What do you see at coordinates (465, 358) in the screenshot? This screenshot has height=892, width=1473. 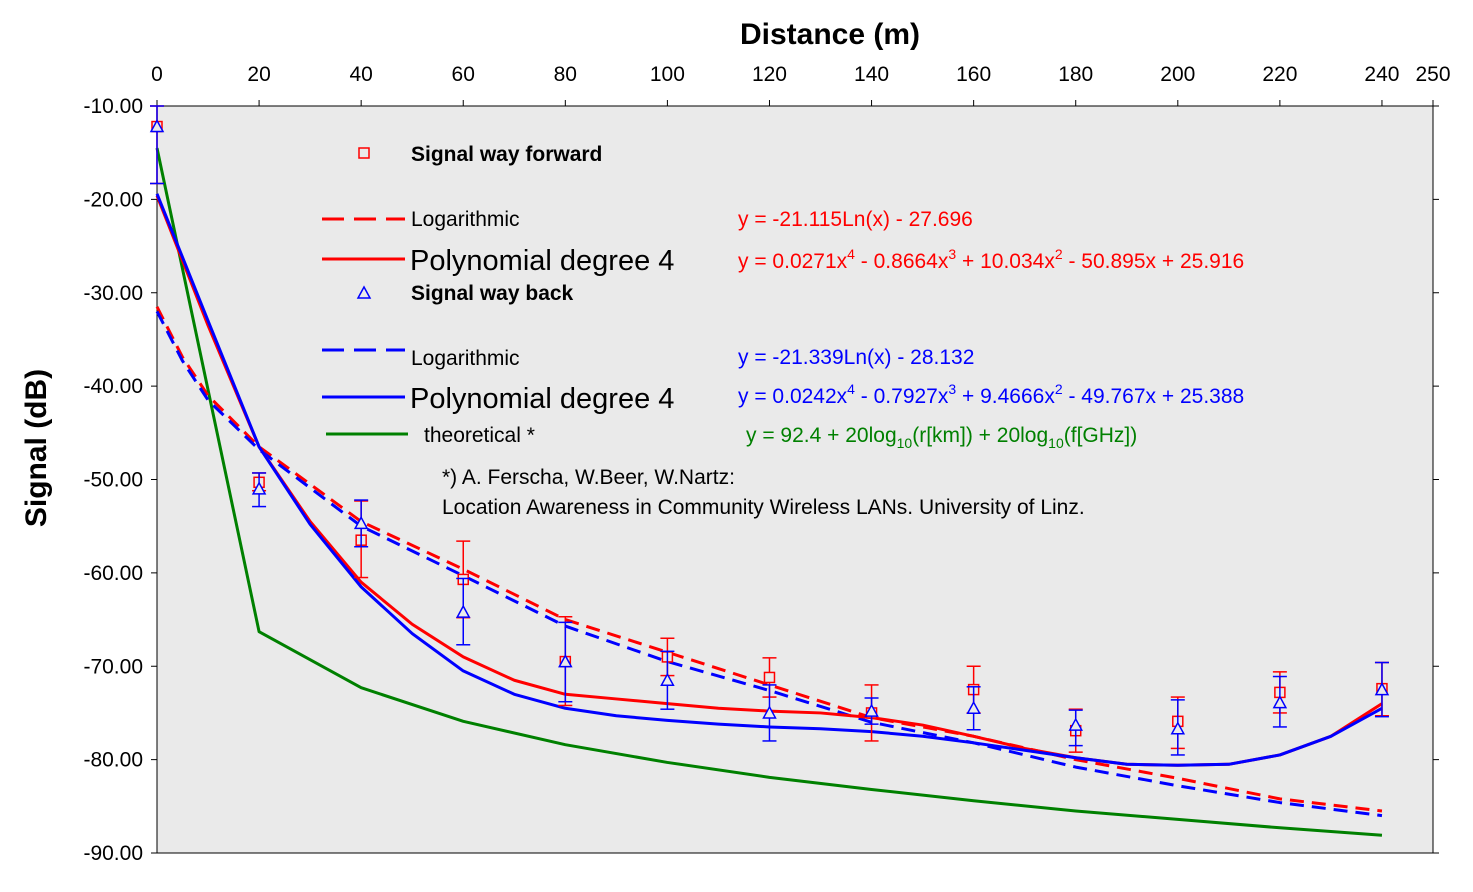 I see `legend-back-log-label: Logarithmic` at bounding box center [465, 358].